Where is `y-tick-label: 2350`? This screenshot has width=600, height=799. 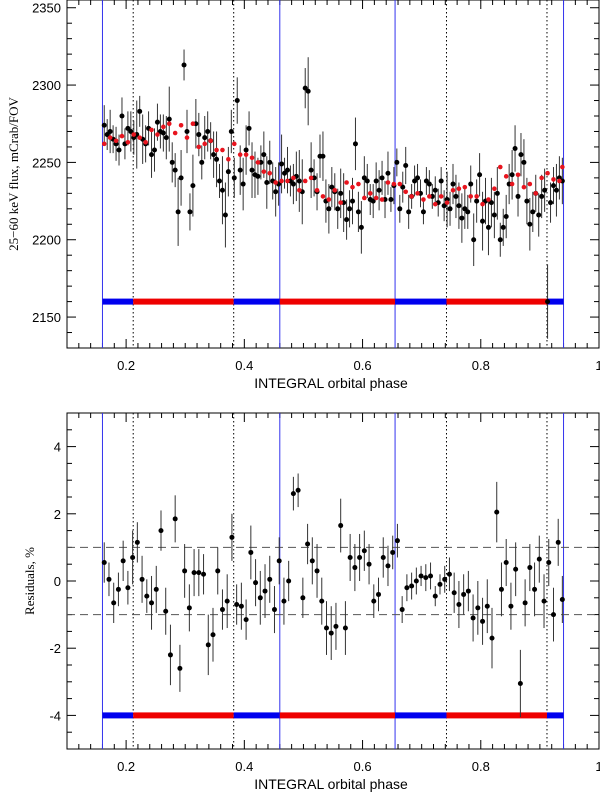 y-tick-label: 2350 is located at coordinates (46, 8).